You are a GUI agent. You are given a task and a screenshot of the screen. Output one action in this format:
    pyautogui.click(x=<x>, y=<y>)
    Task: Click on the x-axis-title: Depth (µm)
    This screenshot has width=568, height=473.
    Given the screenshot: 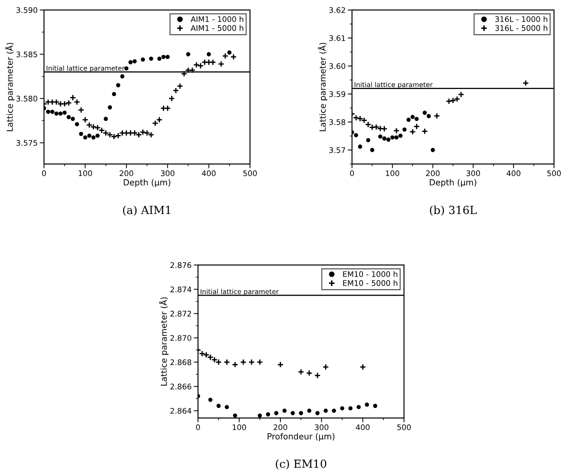 What is the action you would take?
    pyautogui.click(x=147, y=183)
    